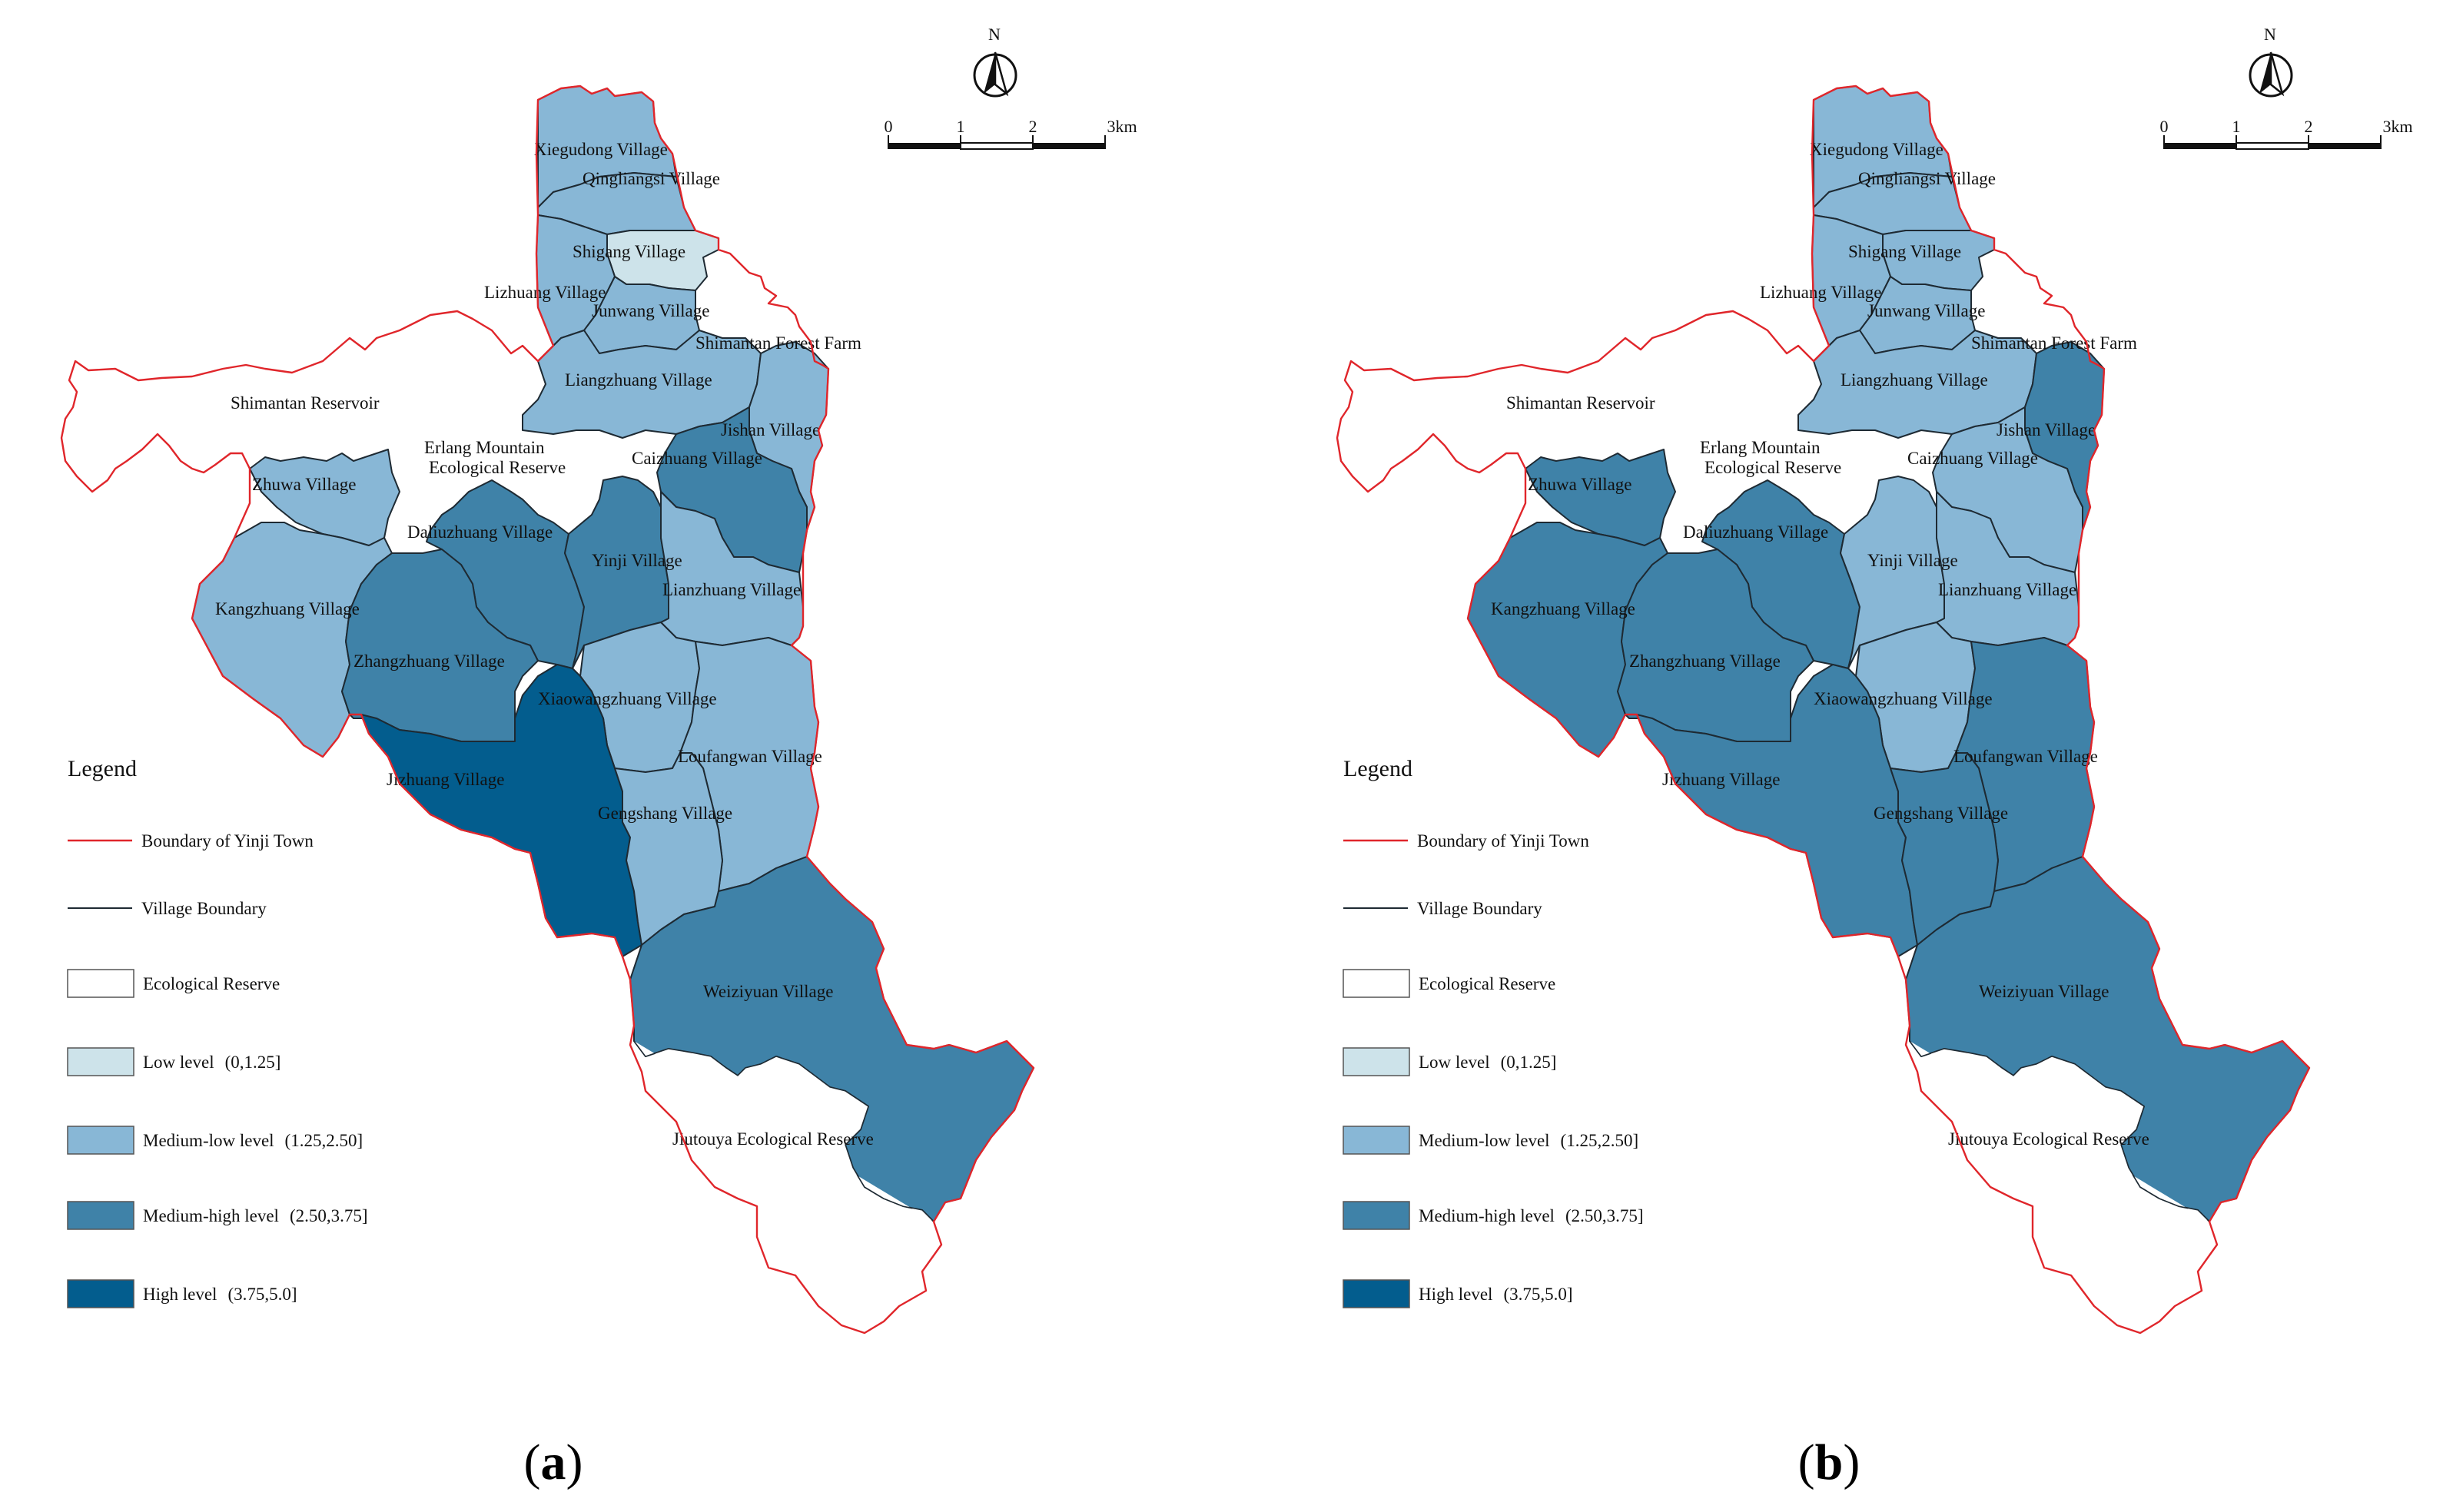  What do you see at coordinates (484, 447) in the screenshot?
I see `label-erlang-1-a: Erlang Mountain` at bounding box center [484, 447].